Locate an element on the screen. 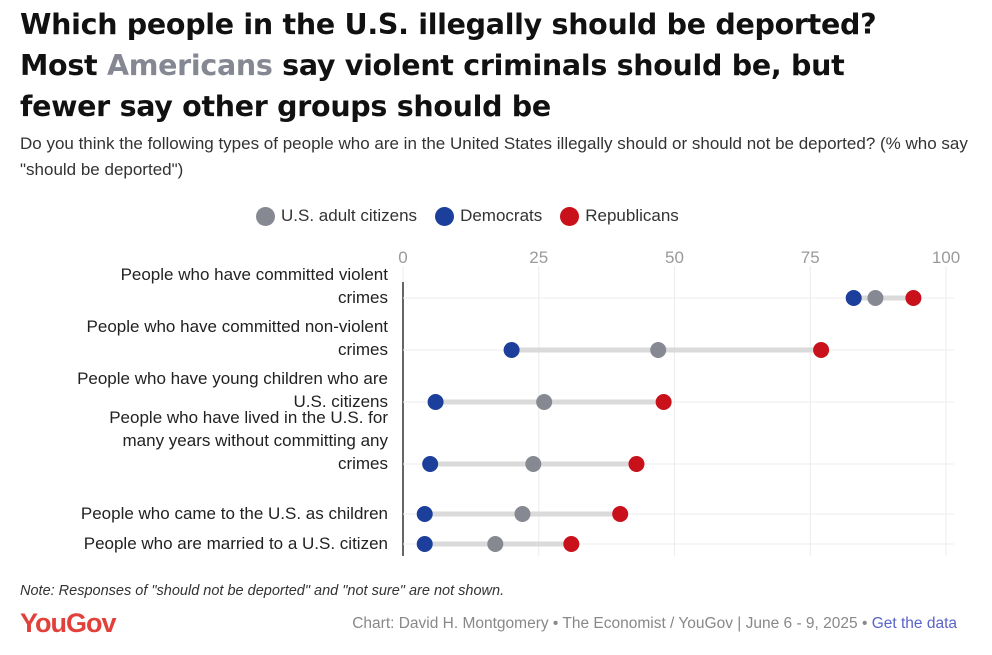 This screenshot has height=655, width=992. legend-item-democrats: Democrats is located at coordinates (488, 216).